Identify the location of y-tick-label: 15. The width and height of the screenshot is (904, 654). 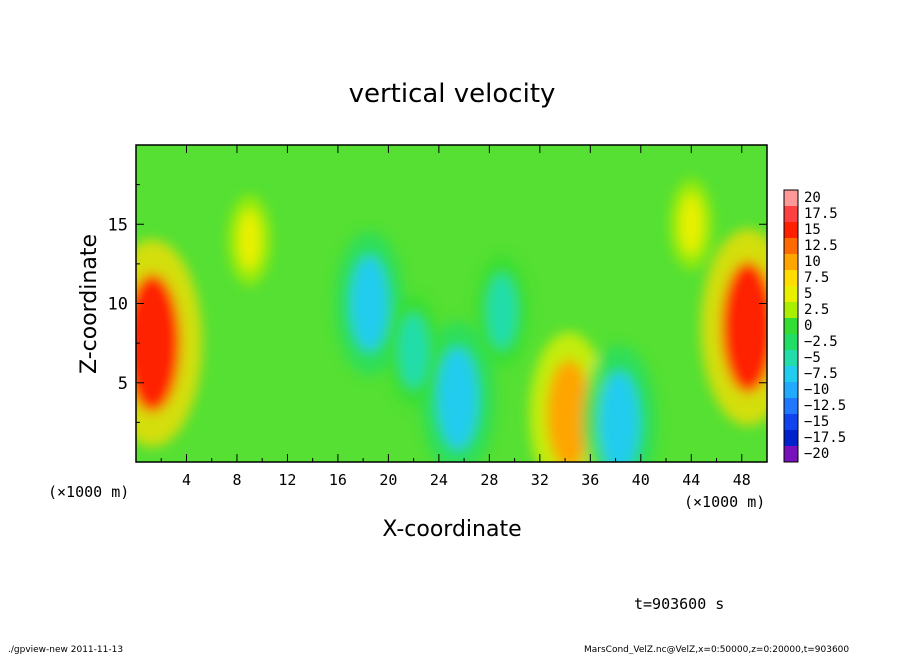
(118, 225).